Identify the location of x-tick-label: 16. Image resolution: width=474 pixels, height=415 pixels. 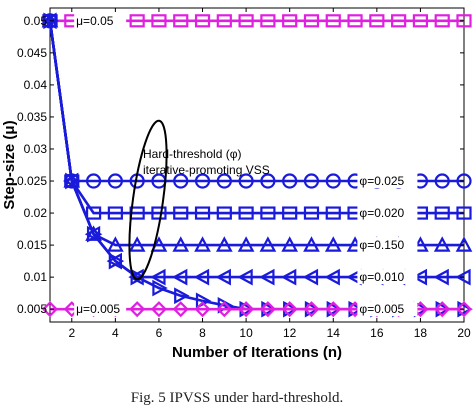
(377, 333).